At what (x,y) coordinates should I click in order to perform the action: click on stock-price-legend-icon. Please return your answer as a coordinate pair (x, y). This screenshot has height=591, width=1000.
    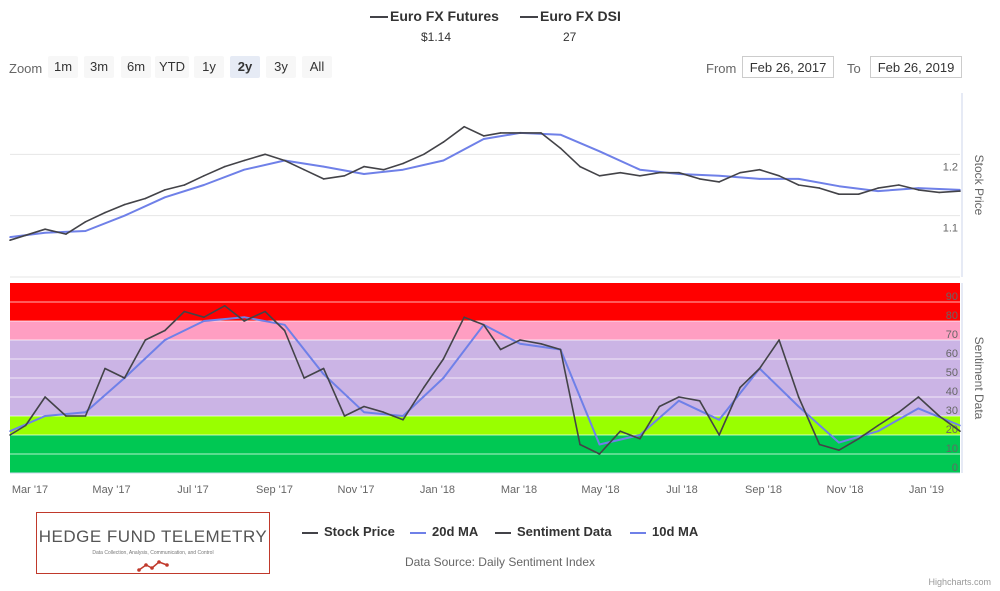
    Looking at the image, I should click on (310, 532).